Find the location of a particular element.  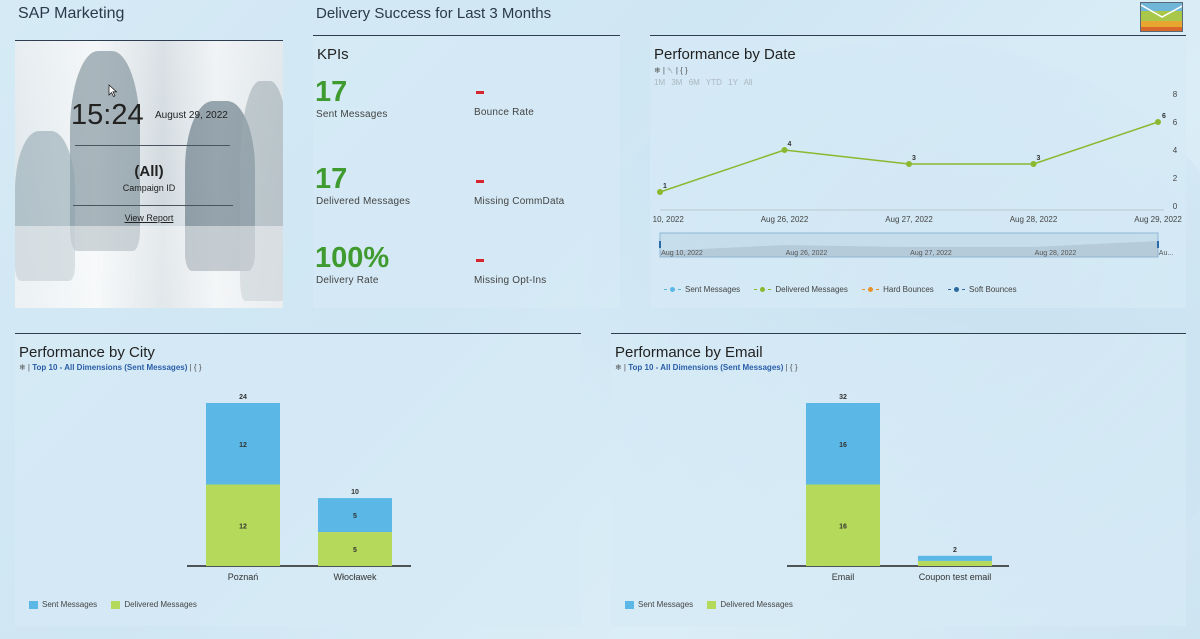

total-label: 10 is located at coordinates (355, 492).